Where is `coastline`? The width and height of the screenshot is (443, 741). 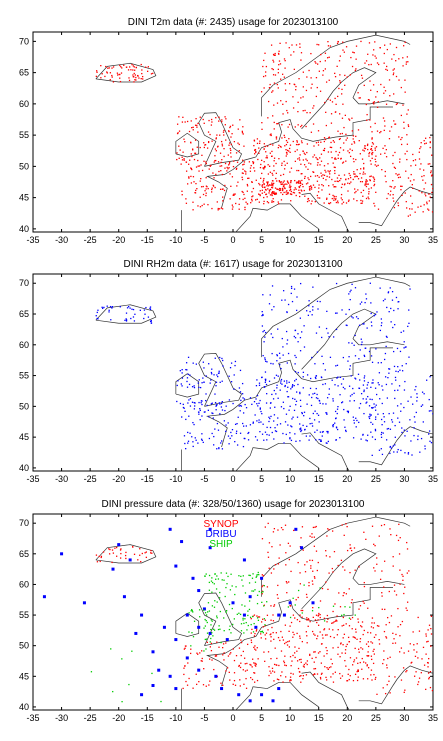
coastline is located at coordinates (126, 72).